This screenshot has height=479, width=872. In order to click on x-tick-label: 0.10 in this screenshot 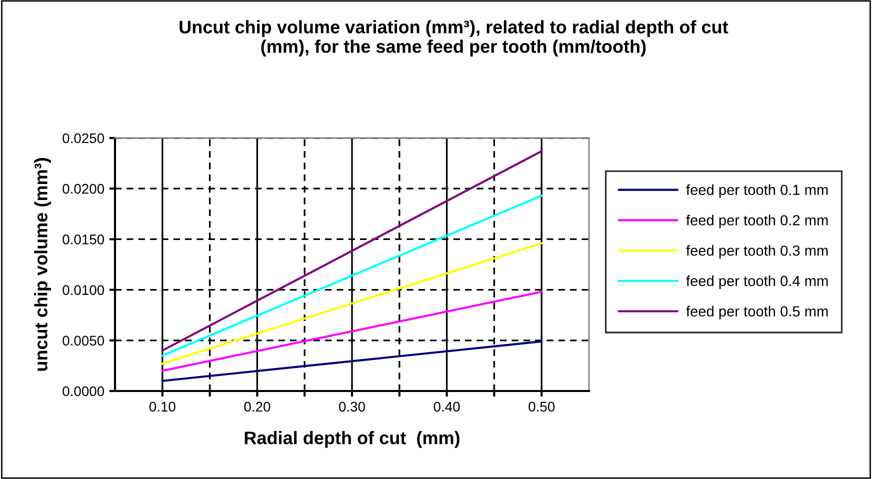, I will do `click(162, 407)`.